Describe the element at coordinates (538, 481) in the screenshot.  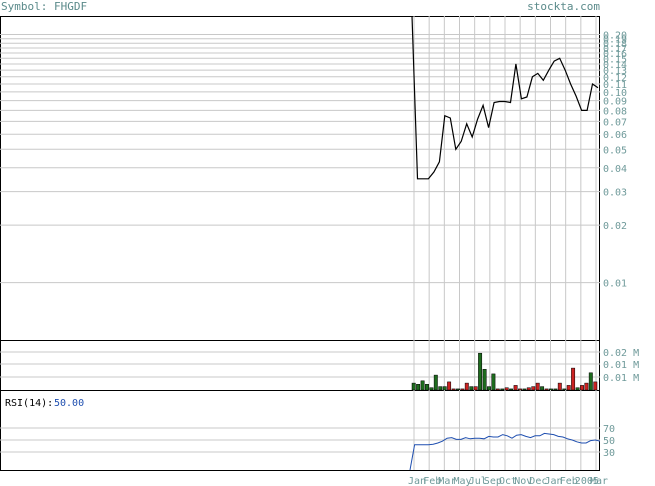
I see `x-tick-label: Dec` at that location.